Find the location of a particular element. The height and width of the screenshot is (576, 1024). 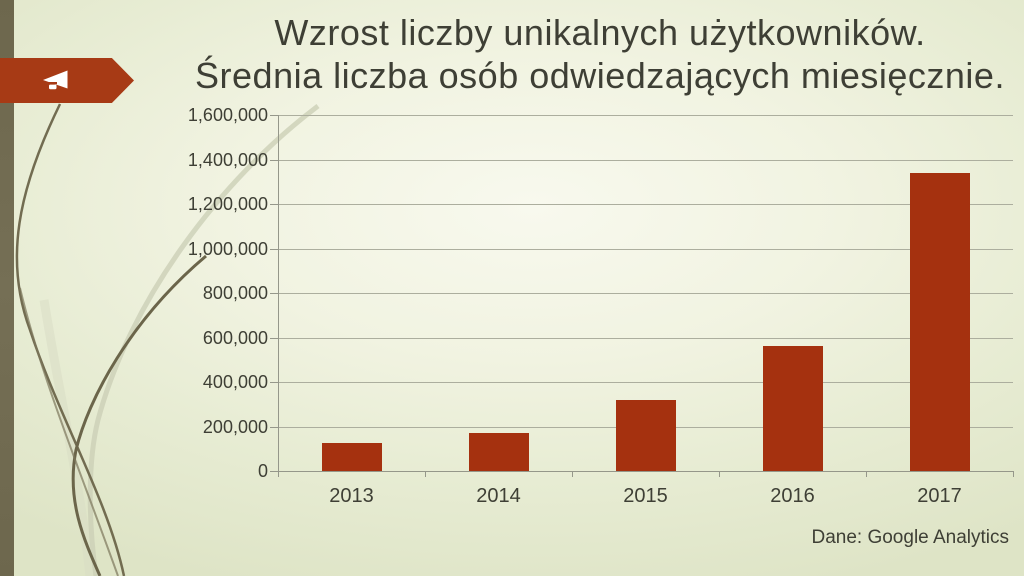

bar-2017 is located at coordinates (939, 321).